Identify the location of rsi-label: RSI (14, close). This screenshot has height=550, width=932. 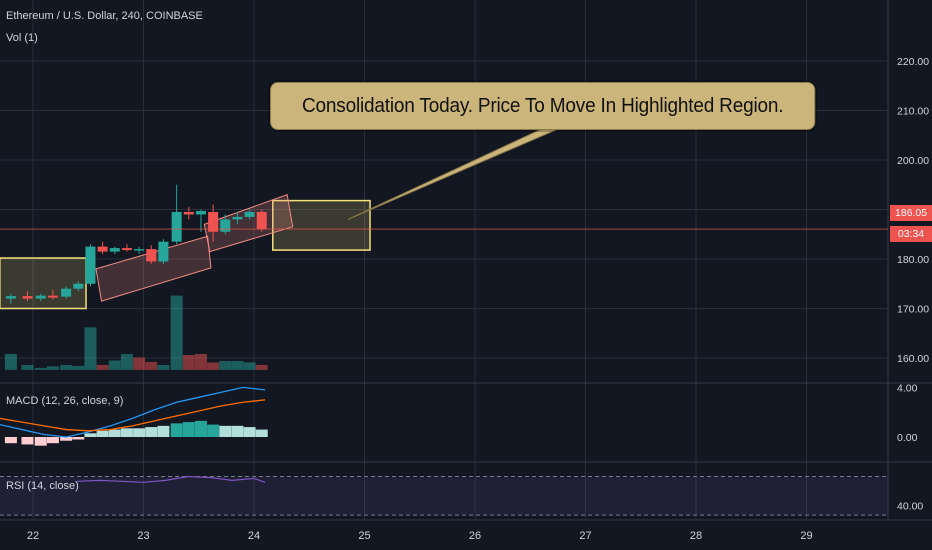
(42, 486).